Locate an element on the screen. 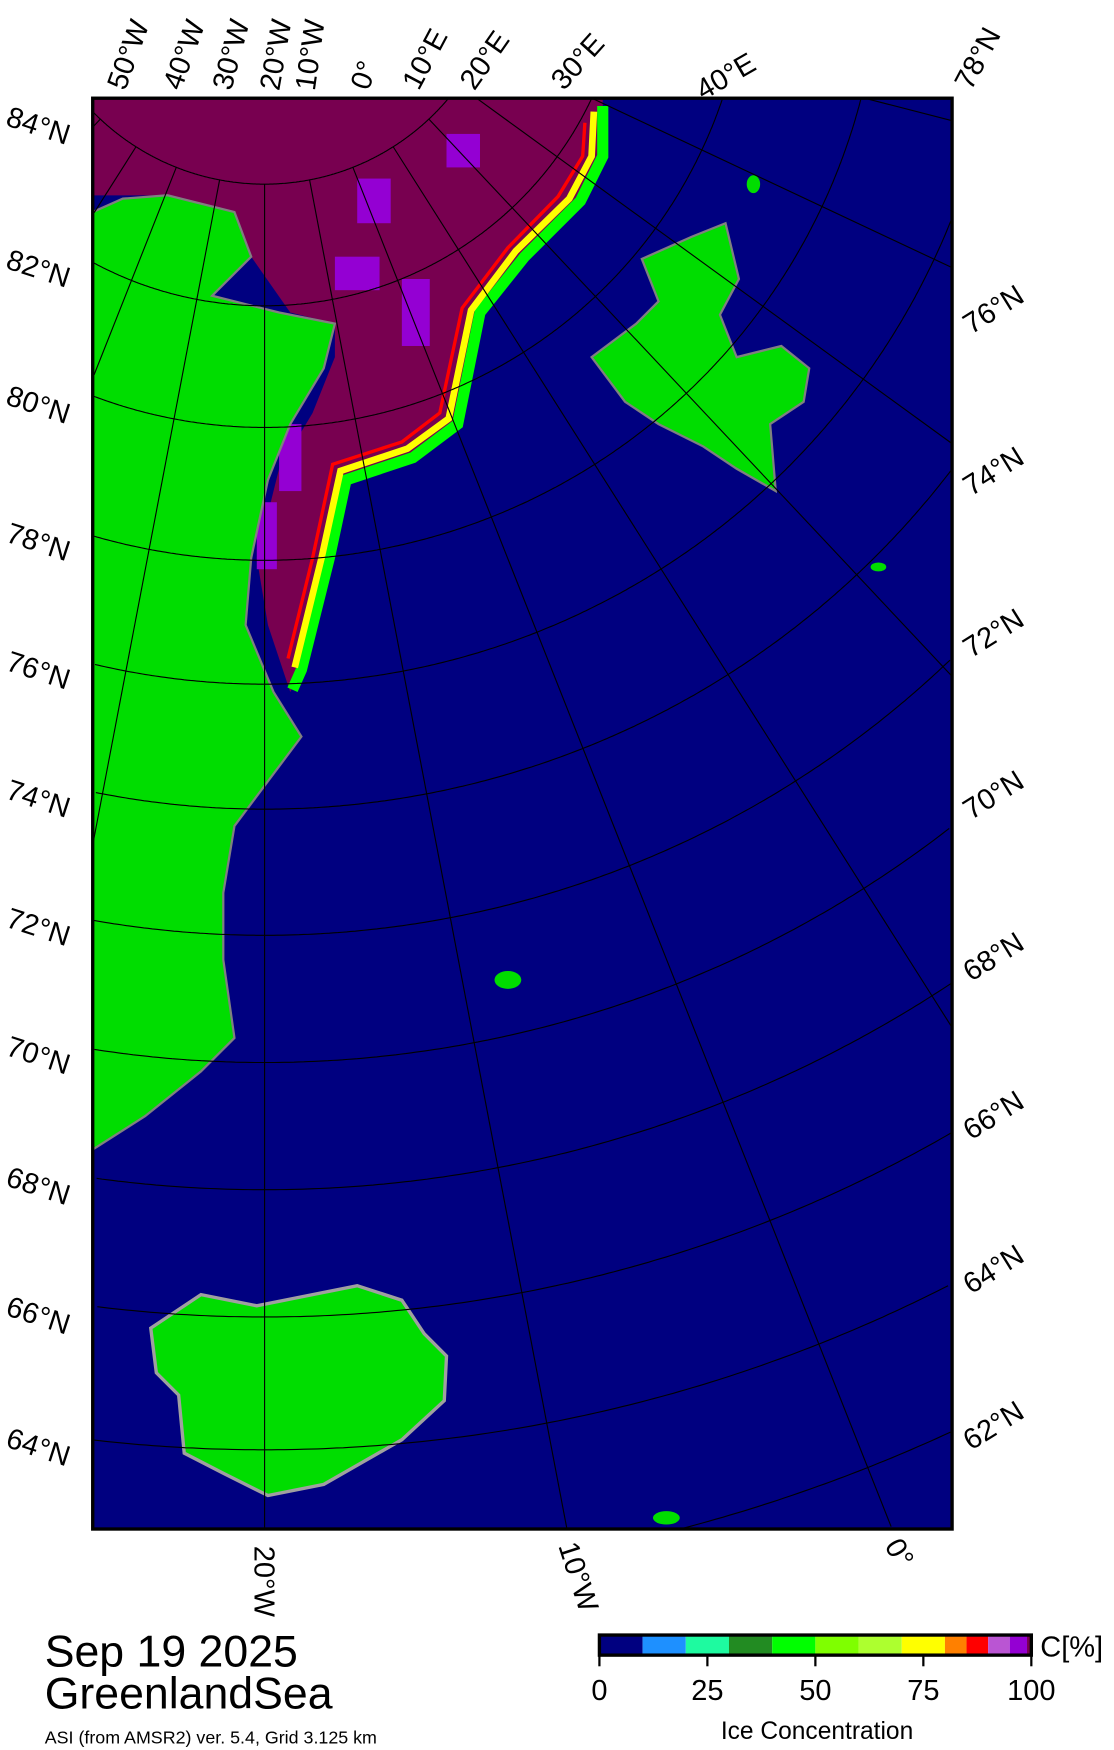 The width and height of the screenshot is (1114, 1750). date-title: Sep 19 2025 is located at coordinates (171, 1651).